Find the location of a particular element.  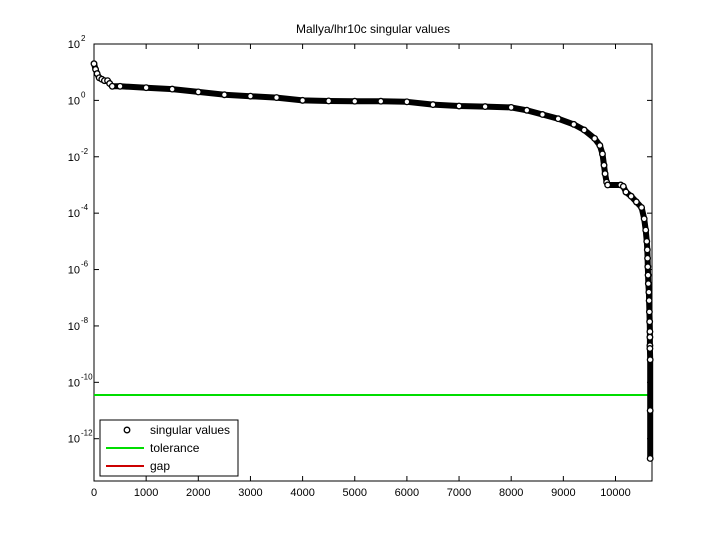

y-tick-exponent: -2 is located at coordinates (85, 151).